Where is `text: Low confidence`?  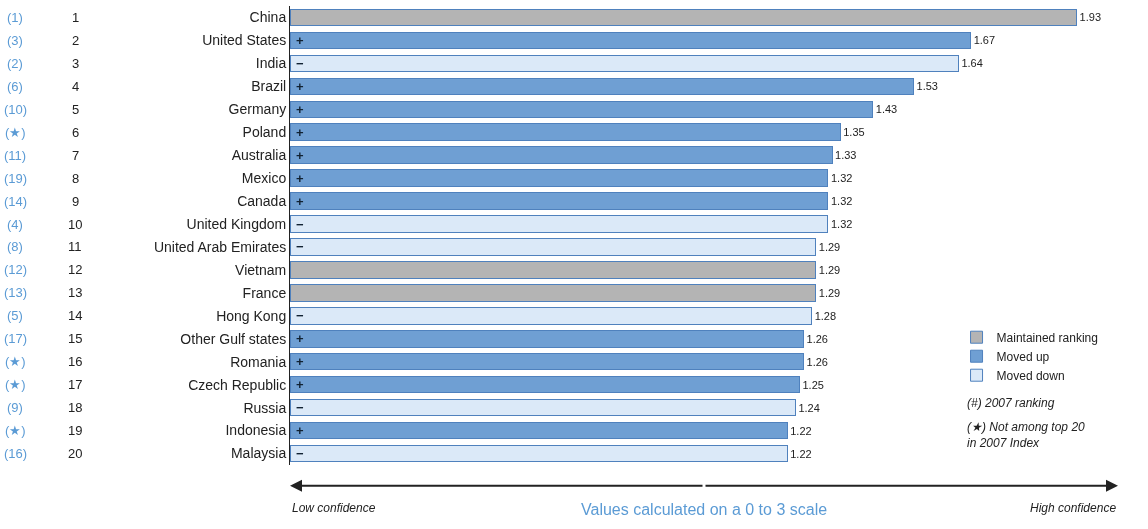
text: Low confidence is located at coordinates (334, 508).